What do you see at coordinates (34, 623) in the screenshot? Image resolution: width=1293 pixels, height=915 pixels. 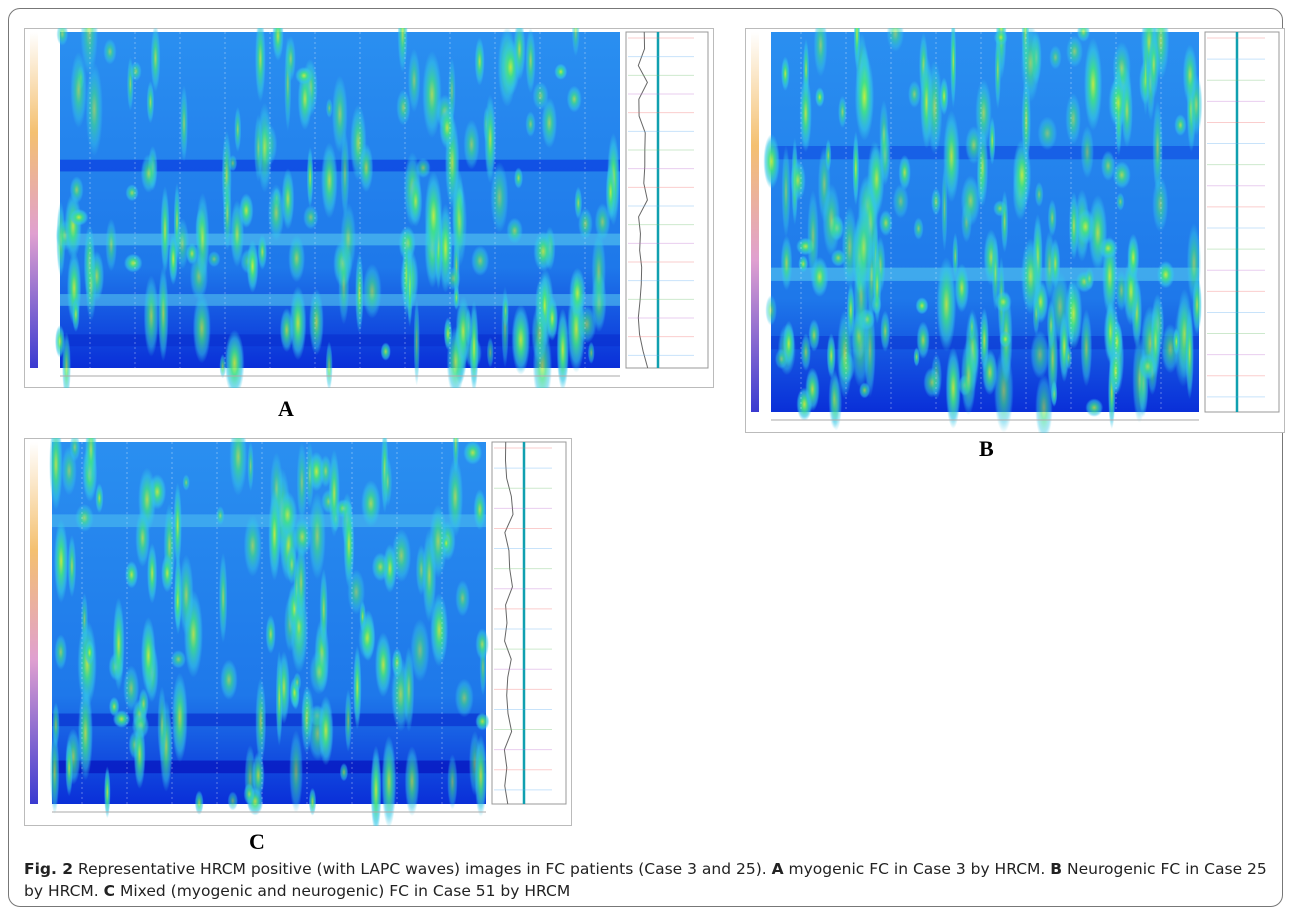 I see `color-scale` at bounding box center [34, 623].